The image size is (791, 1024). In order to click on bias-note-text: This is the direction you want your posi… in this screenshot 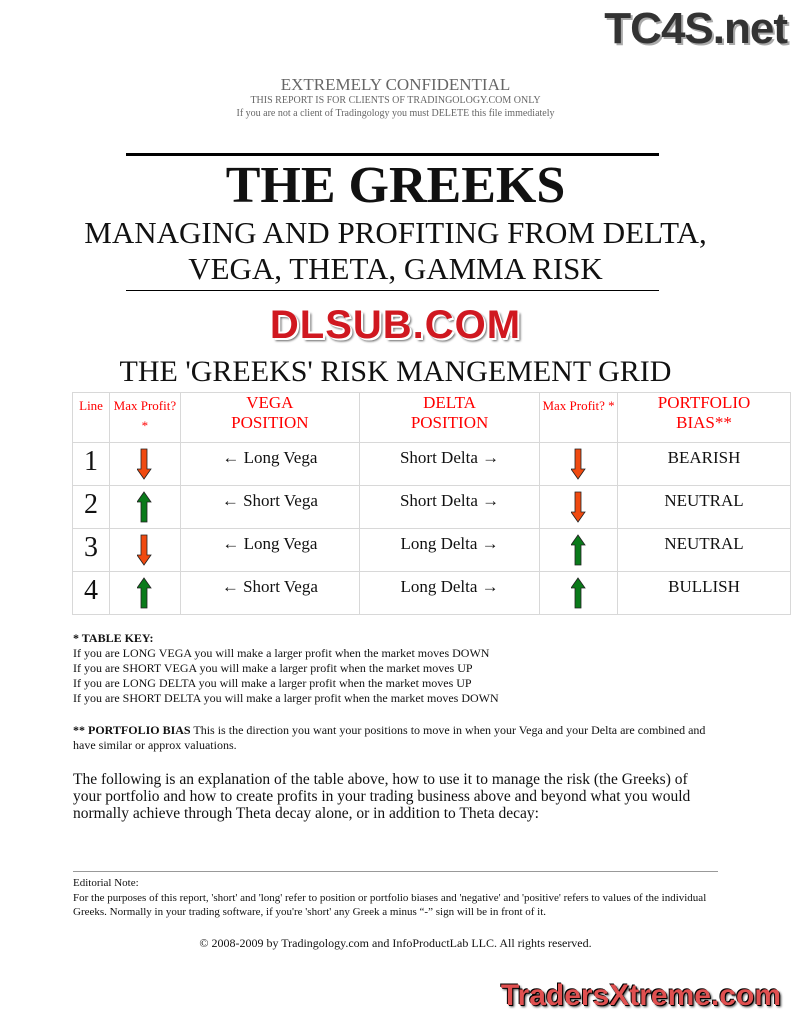, I will do `click(389, 737)`.